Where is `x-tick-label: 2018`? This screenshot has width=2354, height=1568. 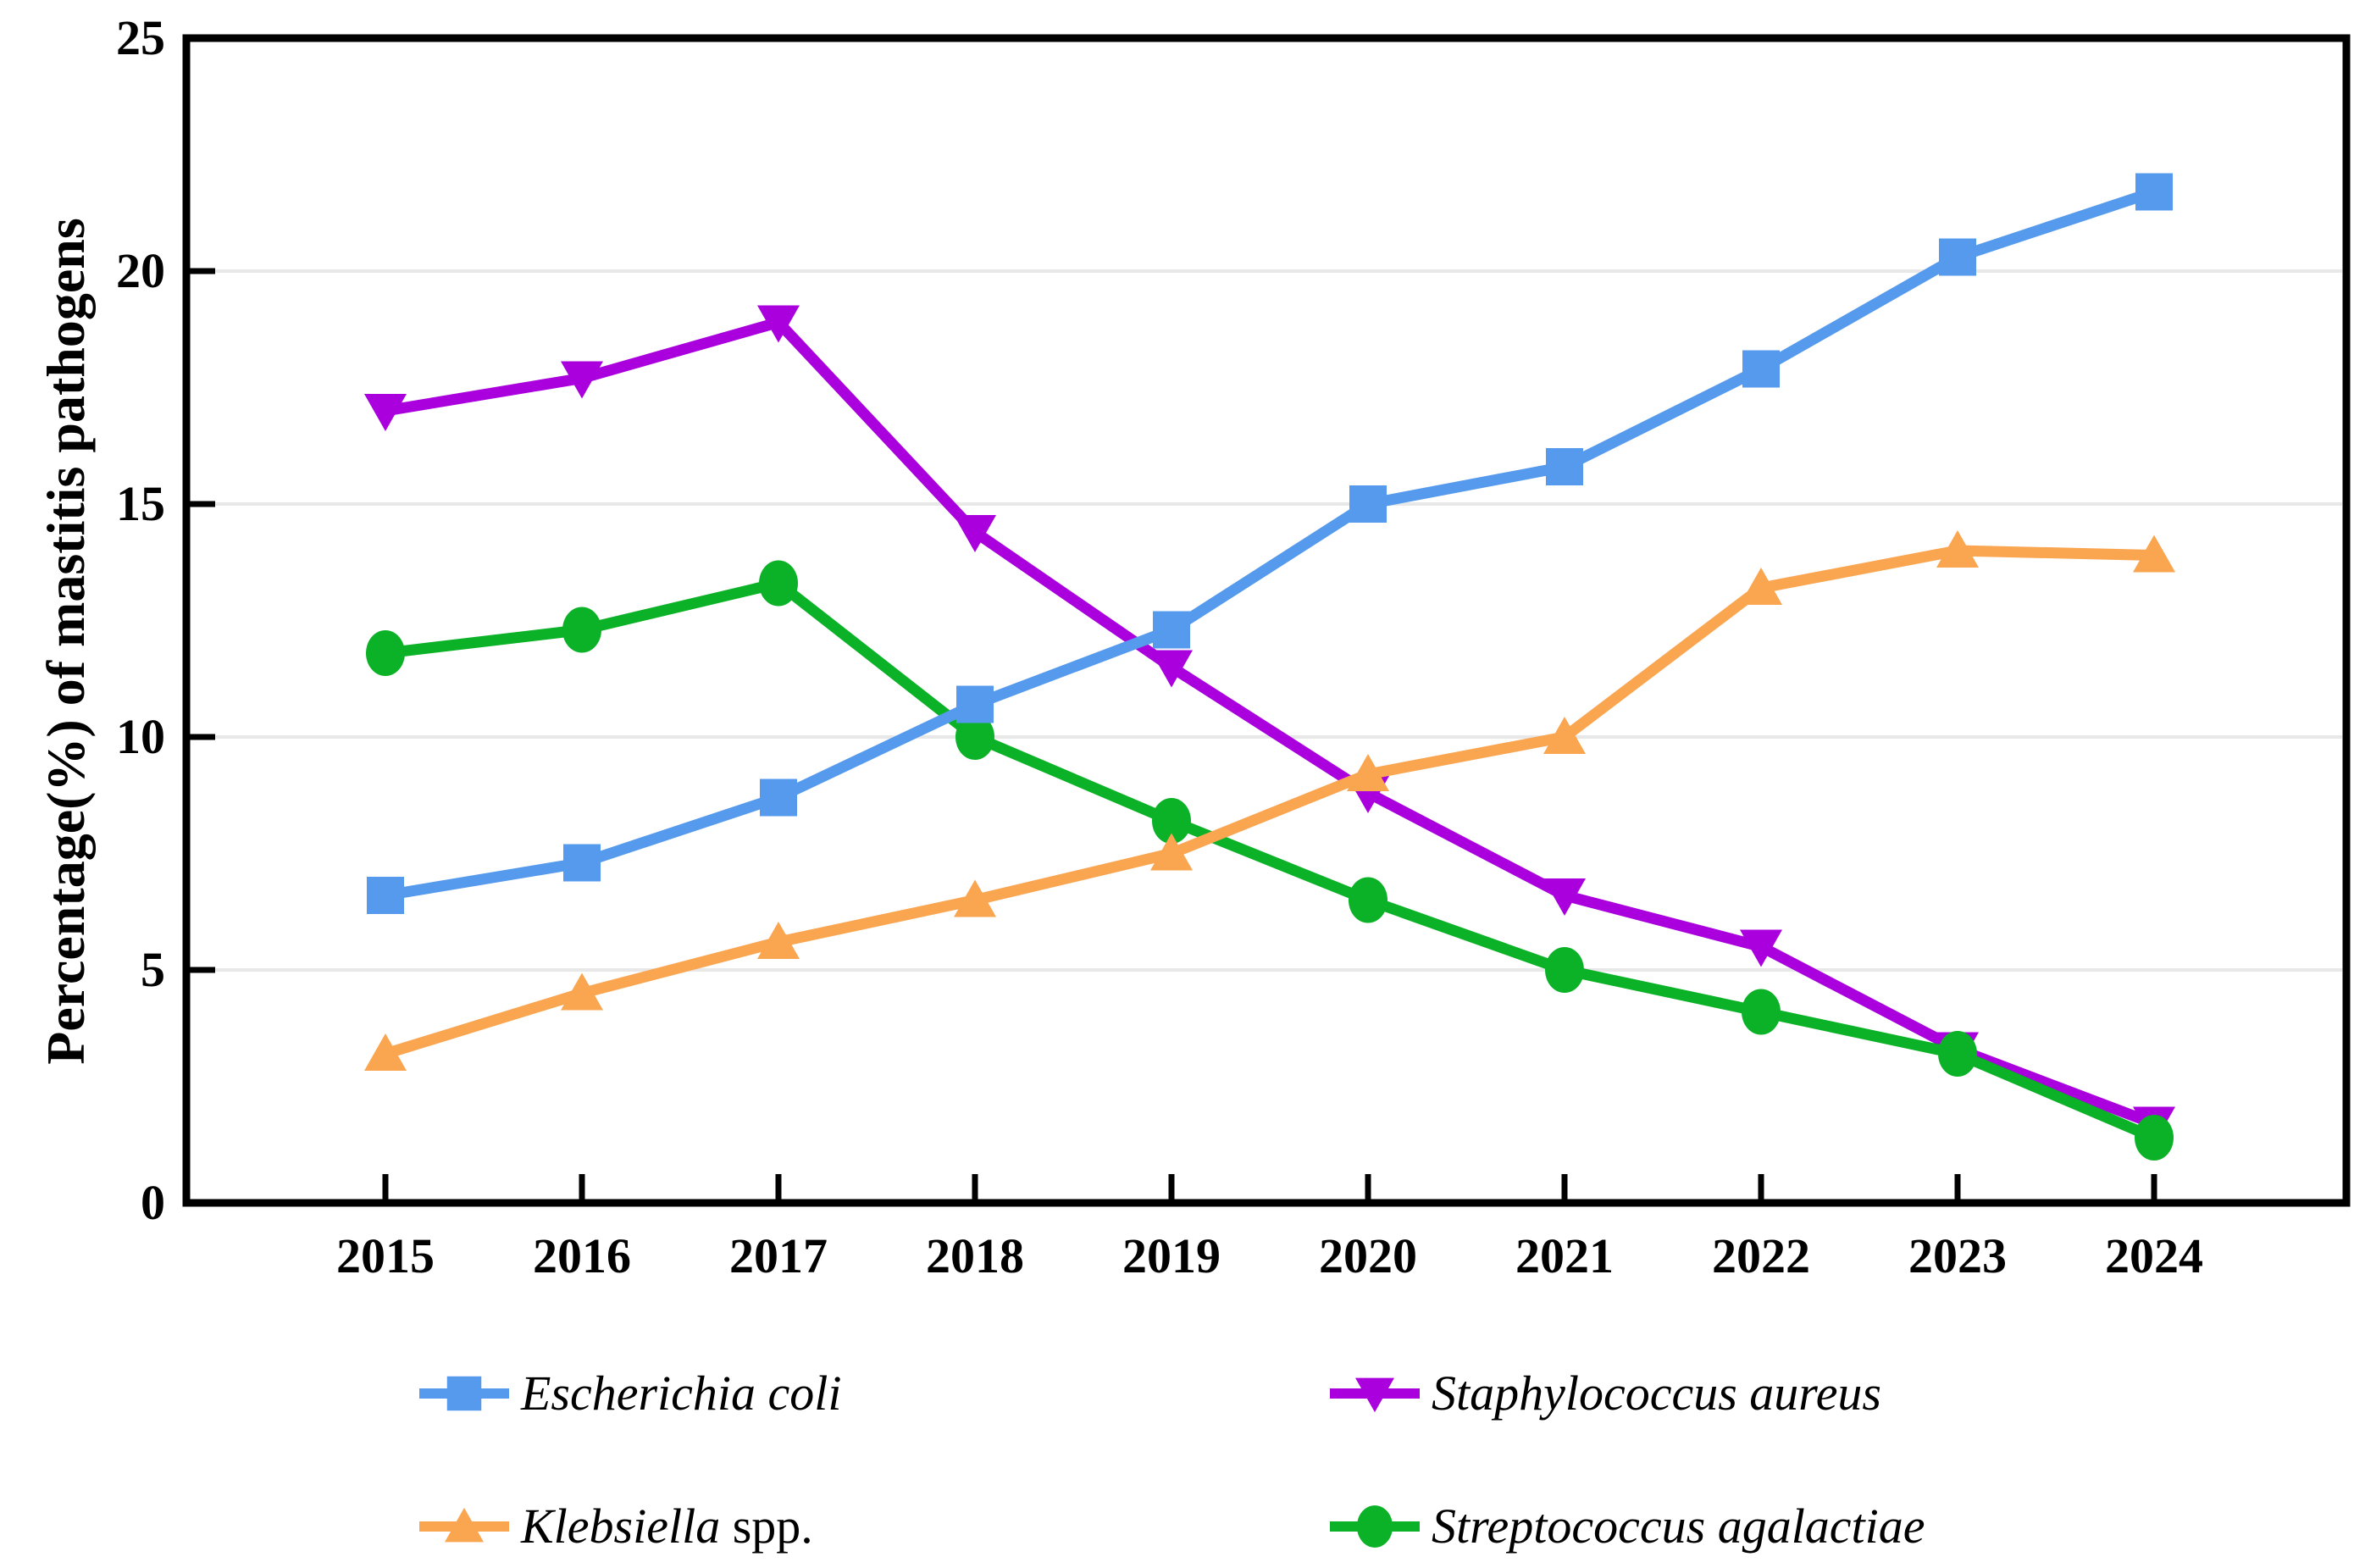 x-tick-label: 2018 is located at coordinates (975, 1255).